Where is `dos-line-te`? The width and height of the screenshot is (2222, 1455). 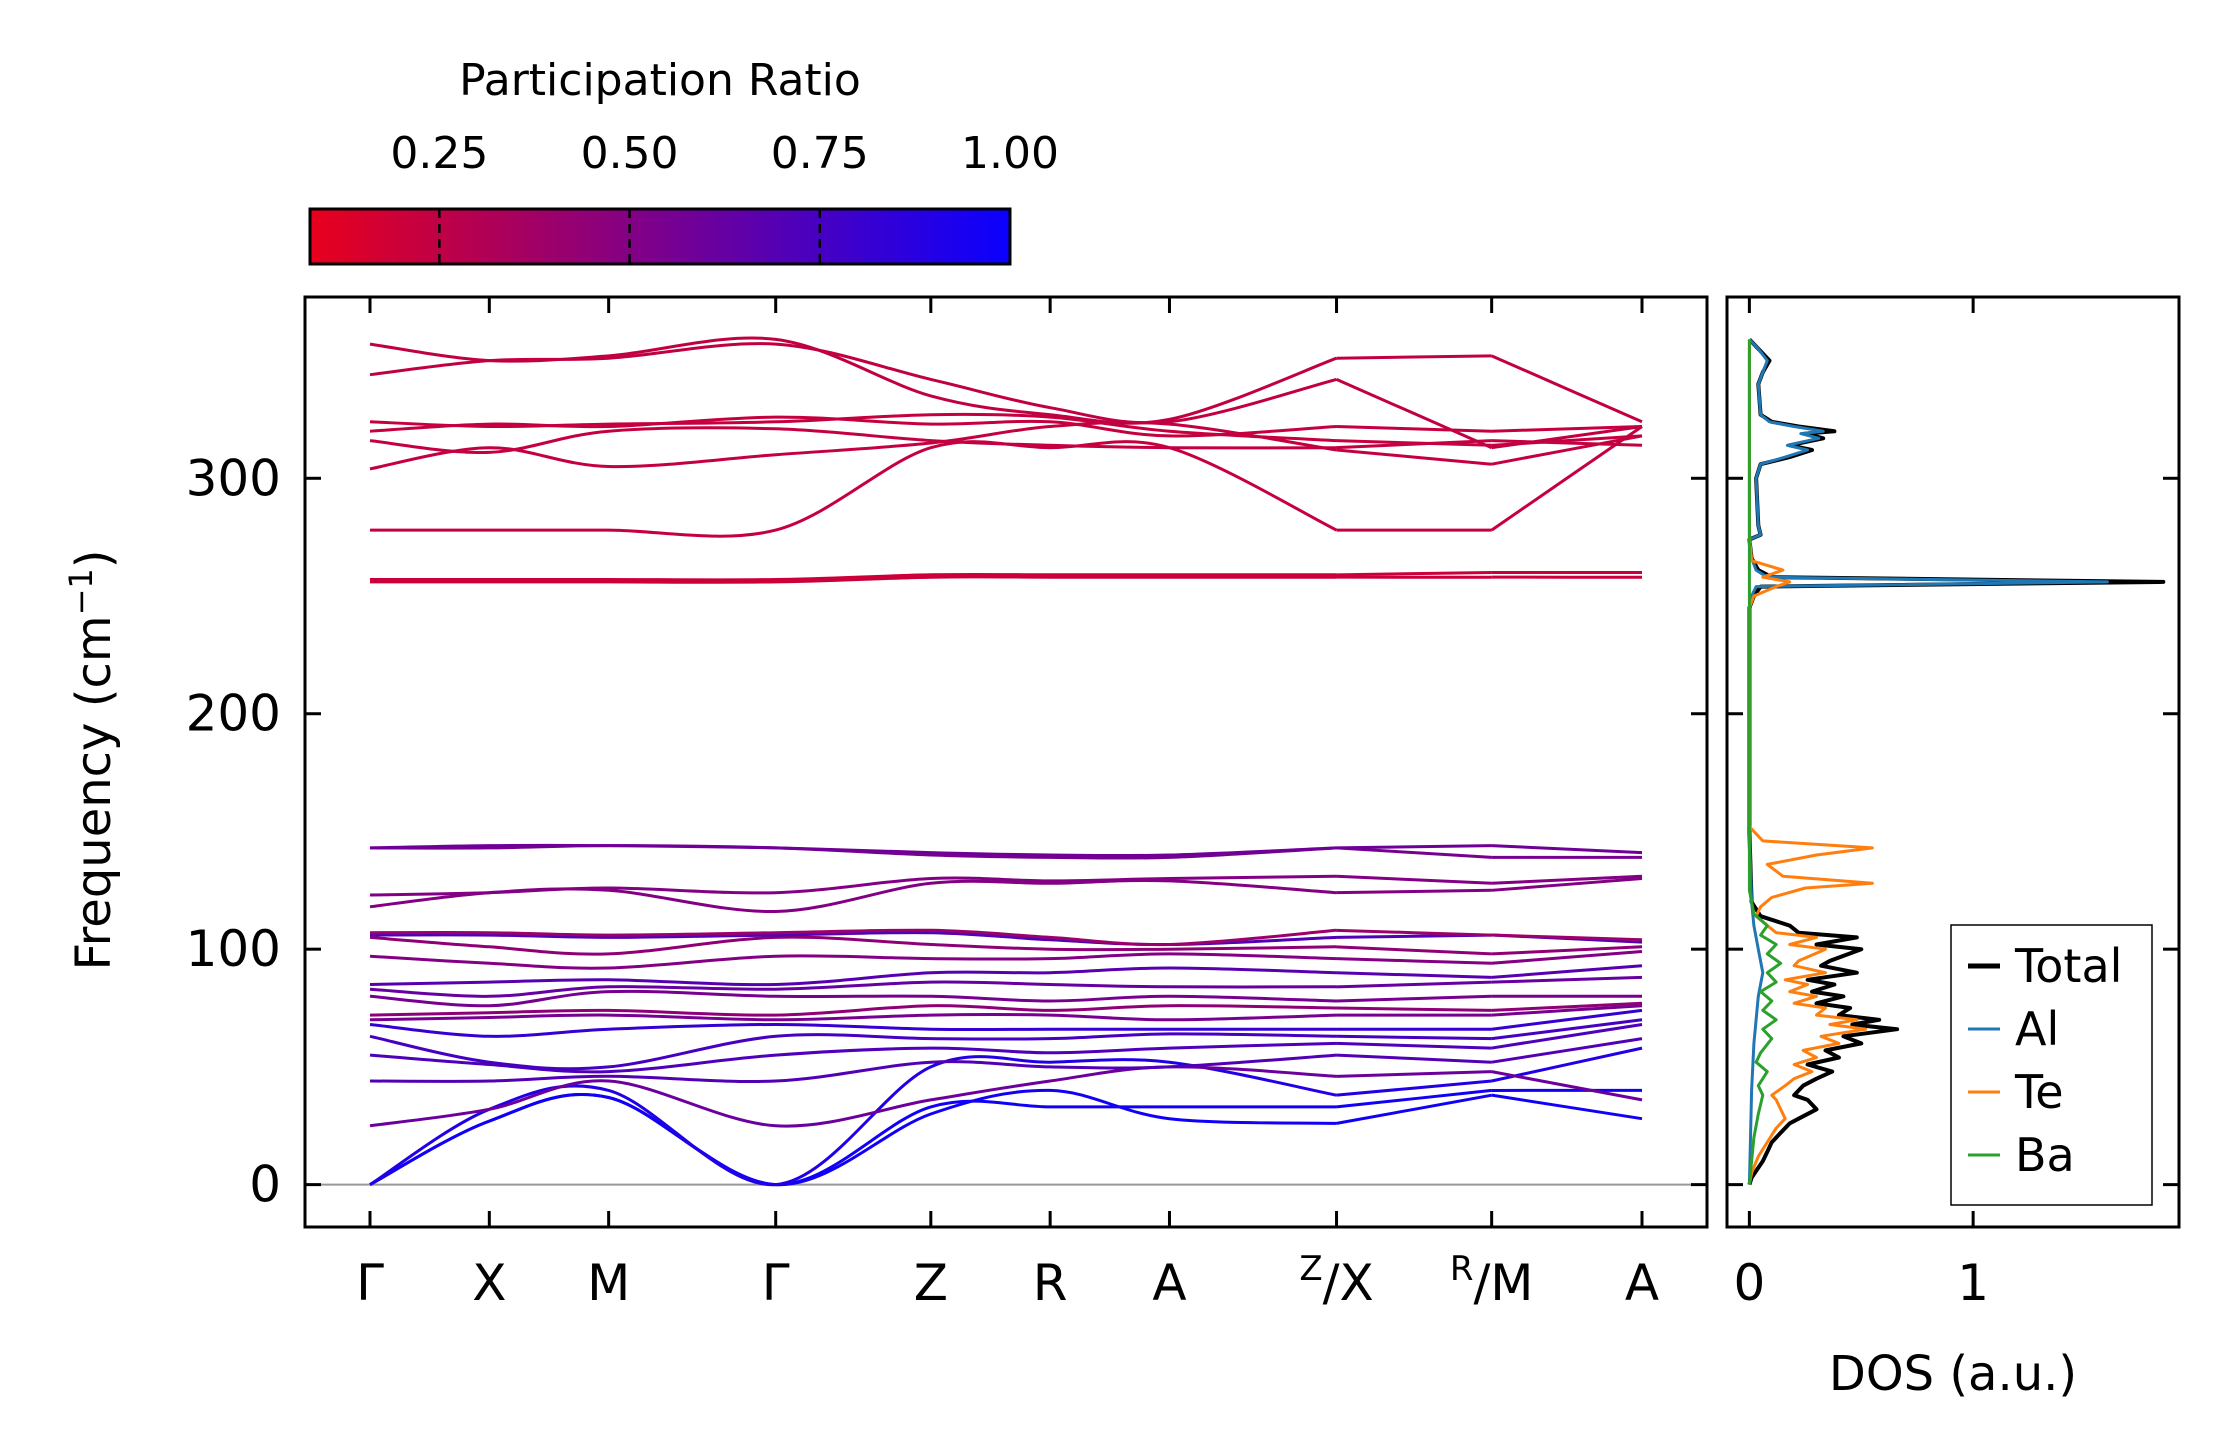 dos-line-te is located at coordinates (1810, 762).